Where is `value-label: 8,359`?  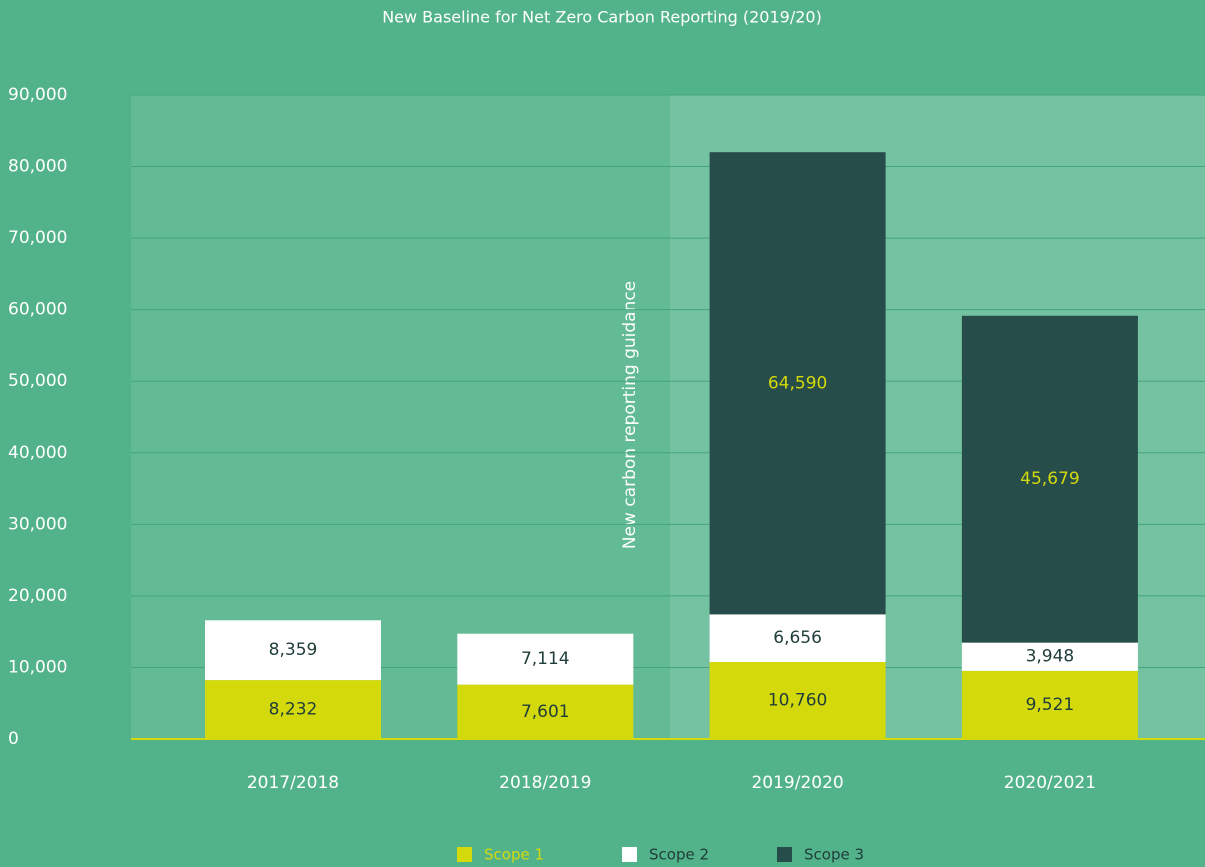 value-label: 8,359 is located at coordinates (293, 650).